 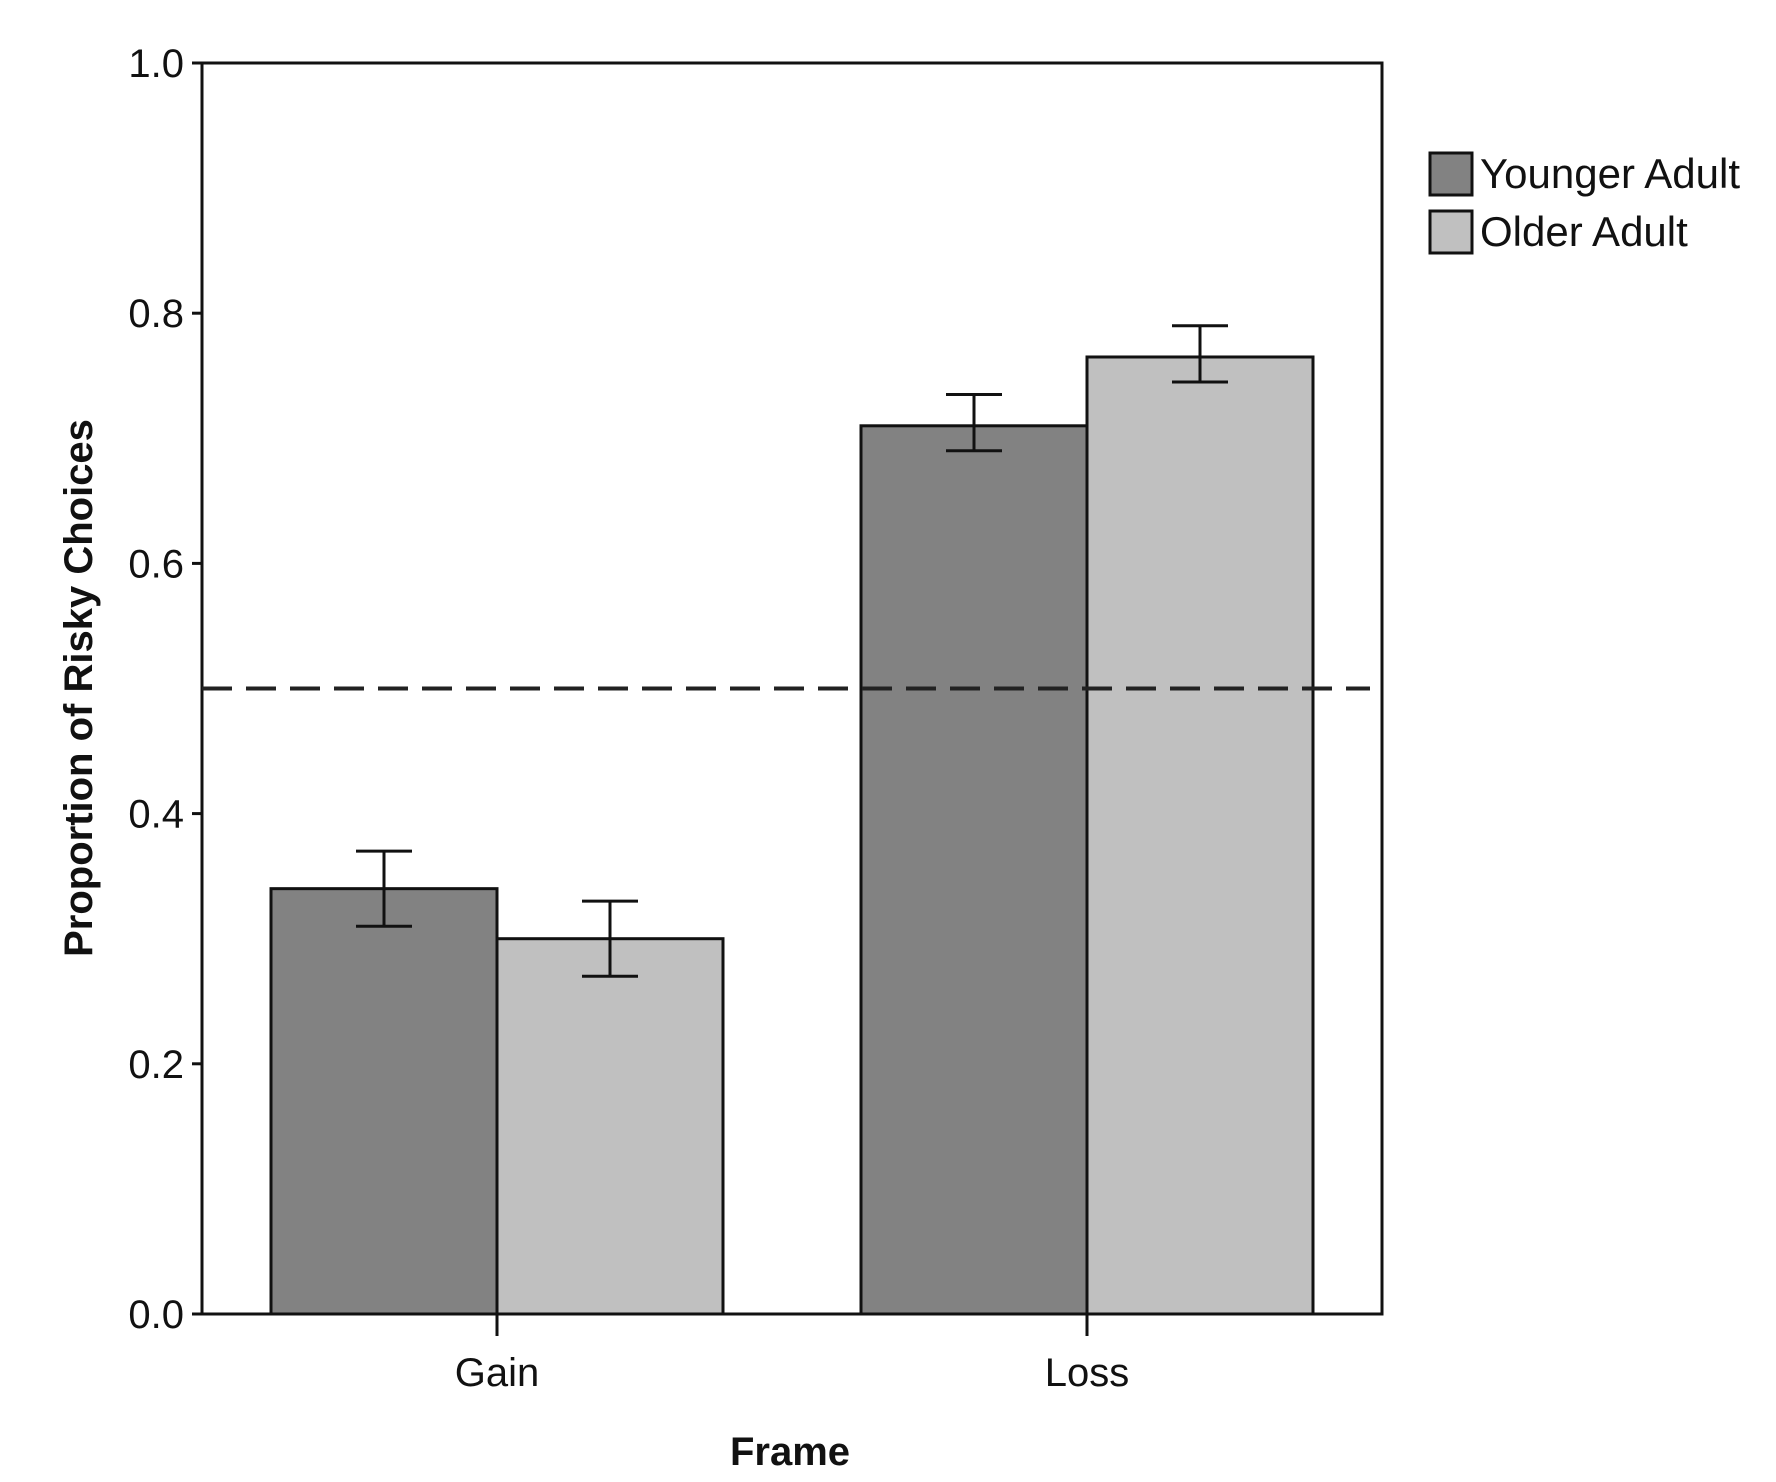 I want to click on x-tick-label-gain: Gain, so click(x=497, y=1373).